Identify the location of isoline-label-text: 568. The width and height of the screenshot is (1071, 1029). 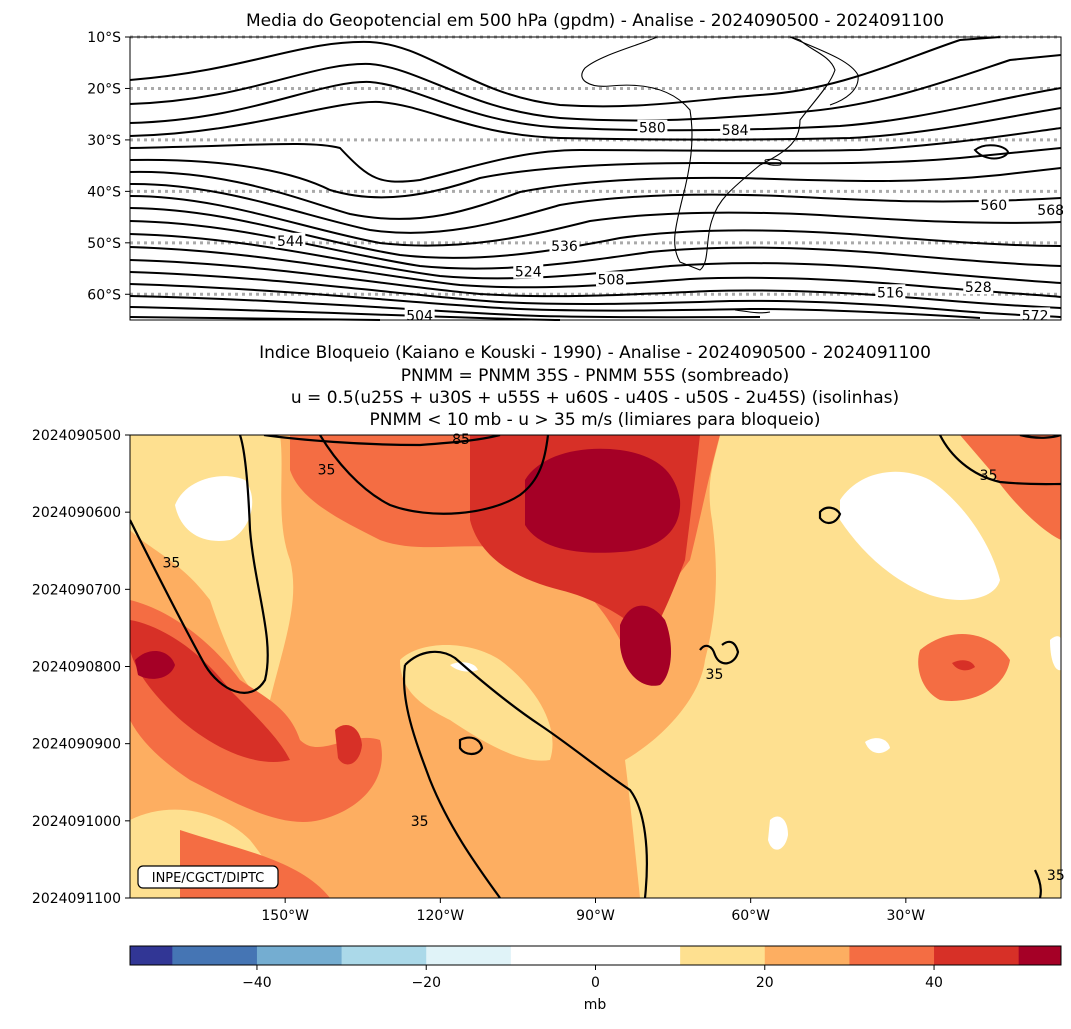
(1050, 211).